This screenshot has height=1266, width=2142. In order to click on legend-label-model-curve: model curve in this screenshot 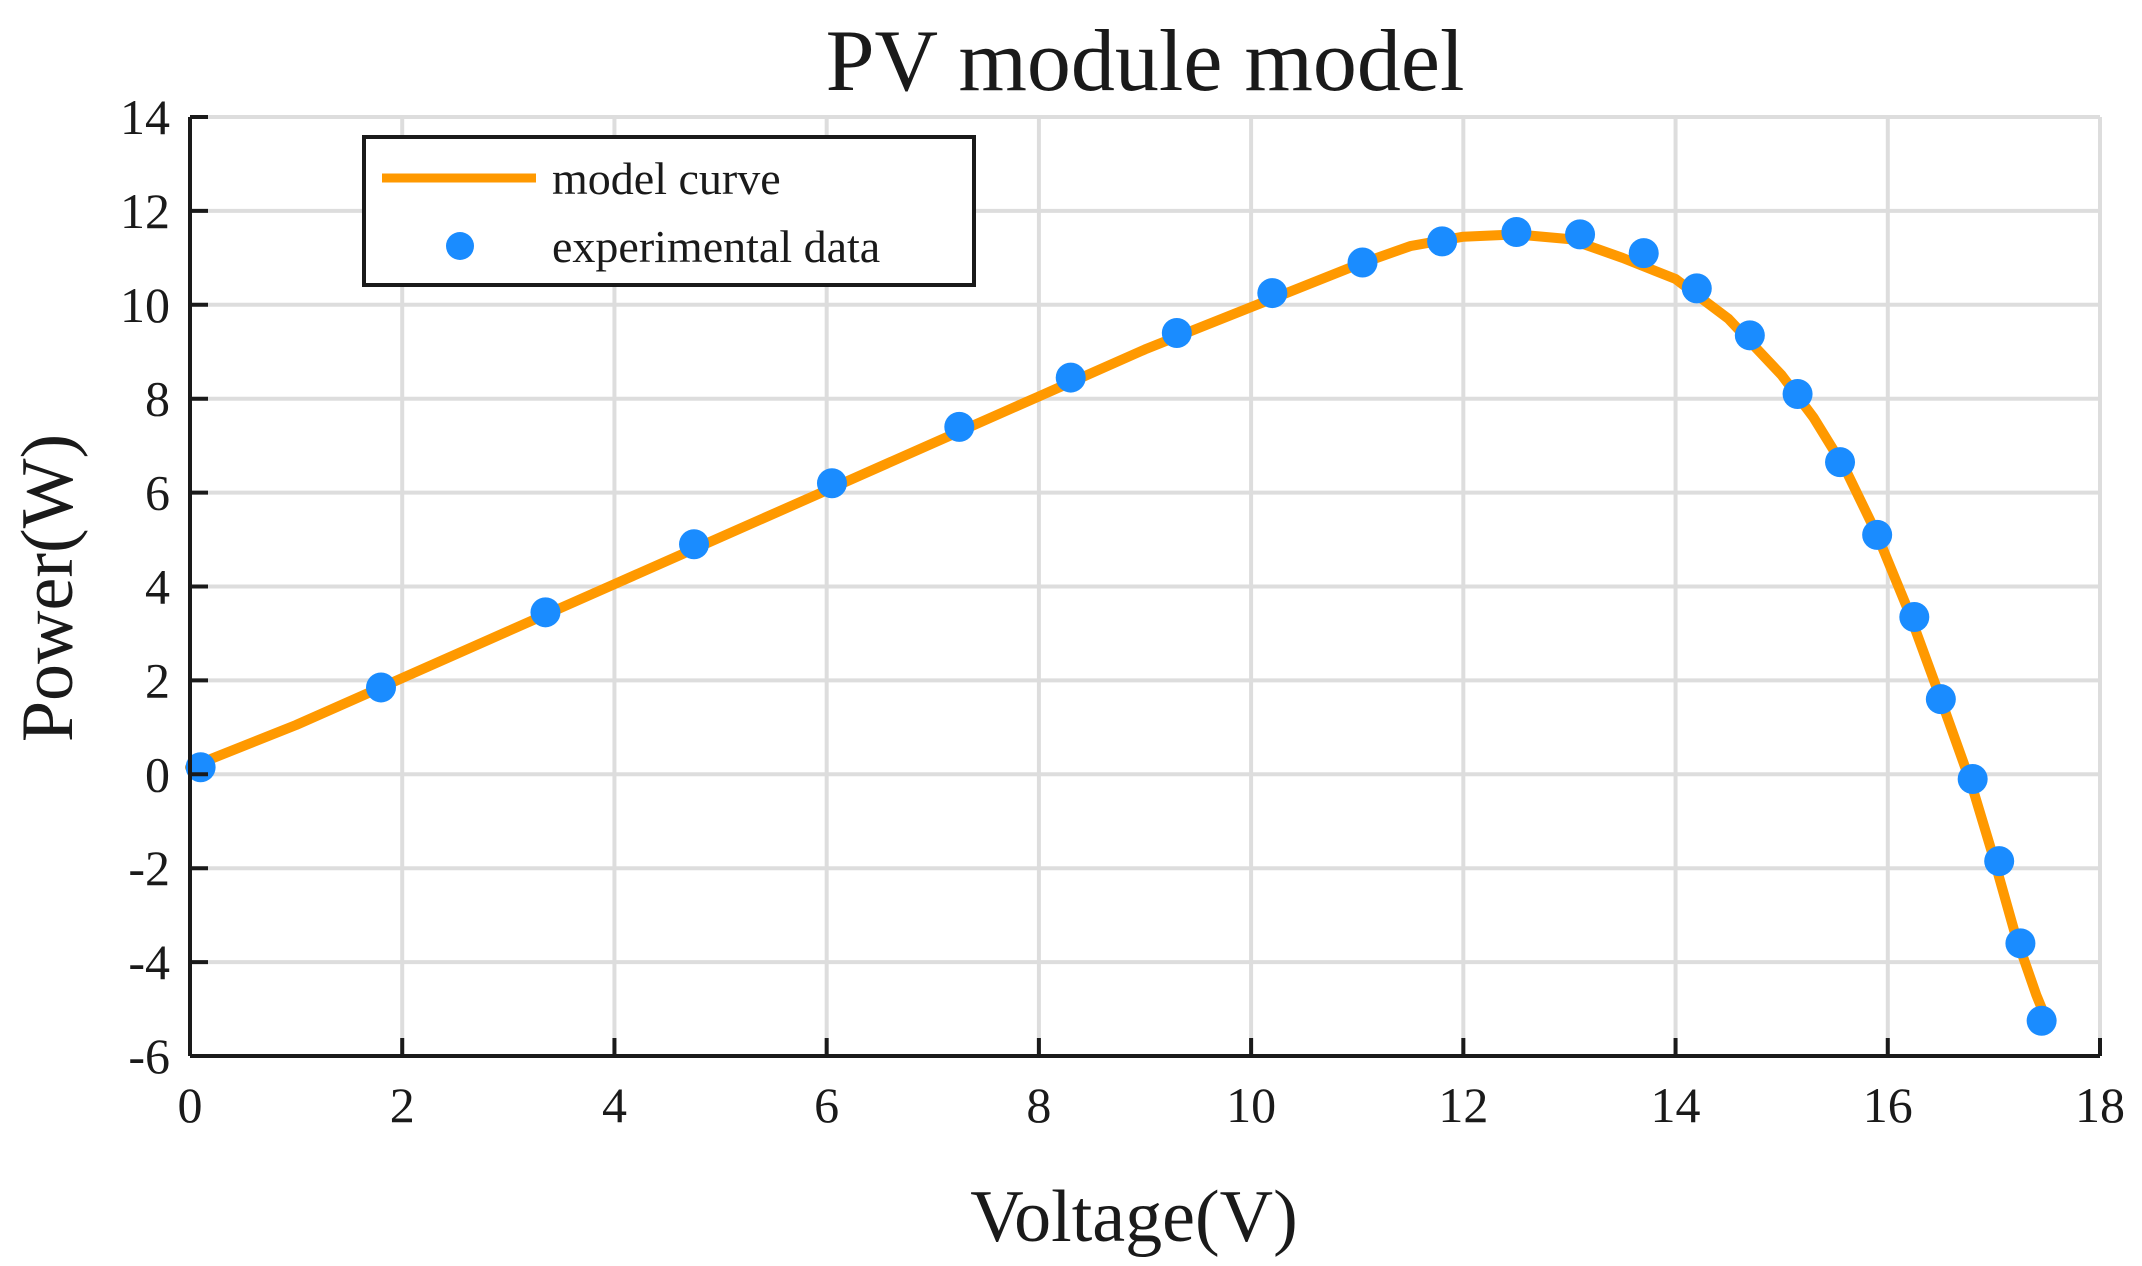, I will do `click(666, 178)`.